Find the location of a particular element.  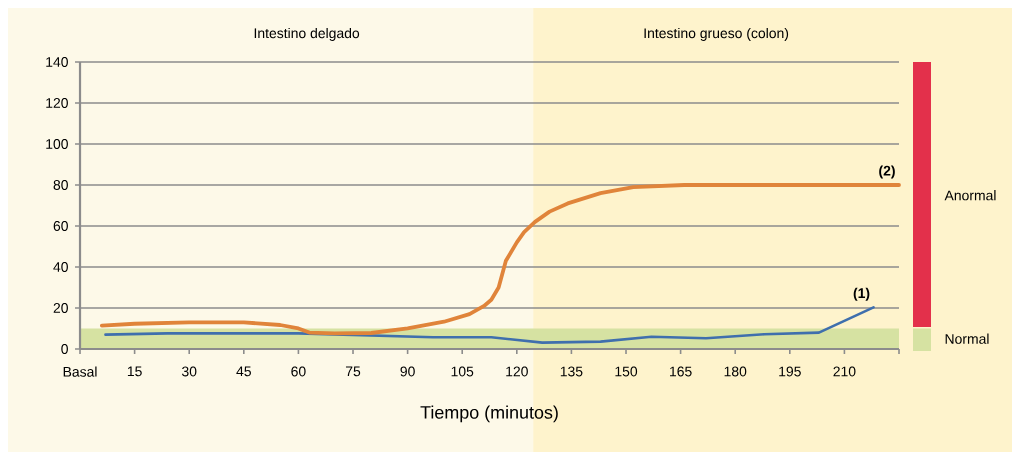

series-label: (2) is located at coordinates (887, 172).